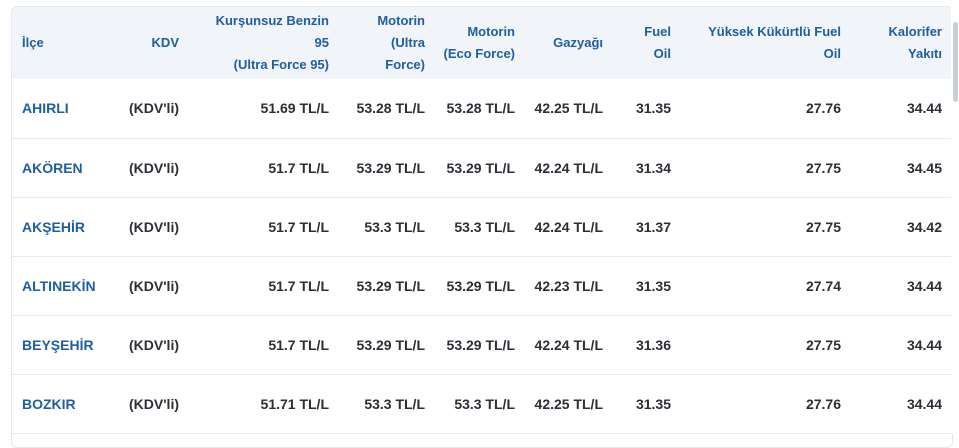  Describe the element at coordinates (54, 226) in the screenshot. I see `district-link: AKŞEHİR` at that location.